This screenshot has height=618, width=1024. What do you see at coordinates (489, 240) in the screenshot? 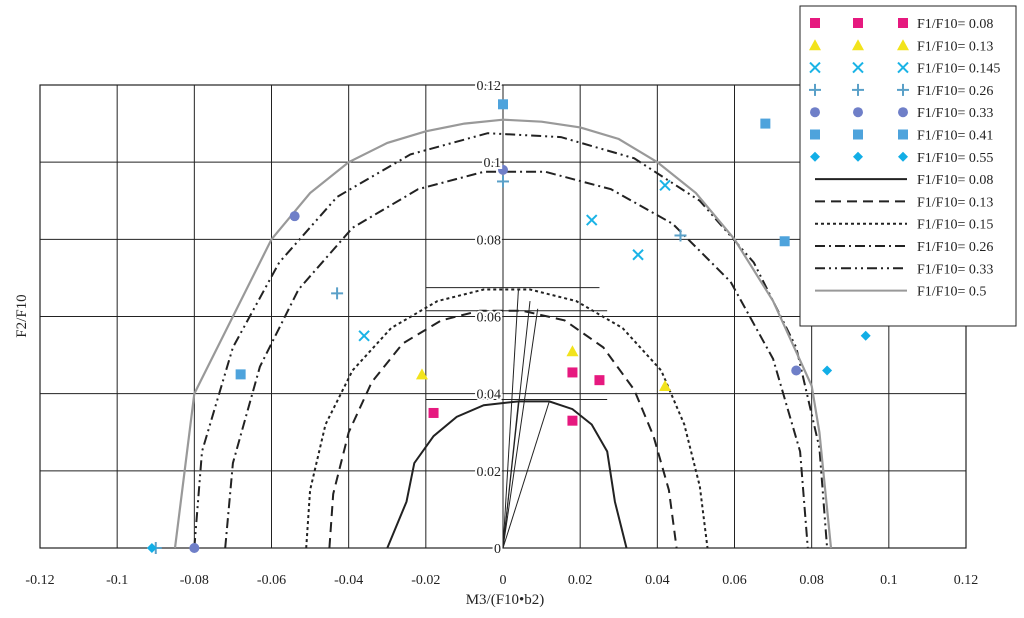
I see `y-tick-label: 0.08` at bounding box center [489, 240].